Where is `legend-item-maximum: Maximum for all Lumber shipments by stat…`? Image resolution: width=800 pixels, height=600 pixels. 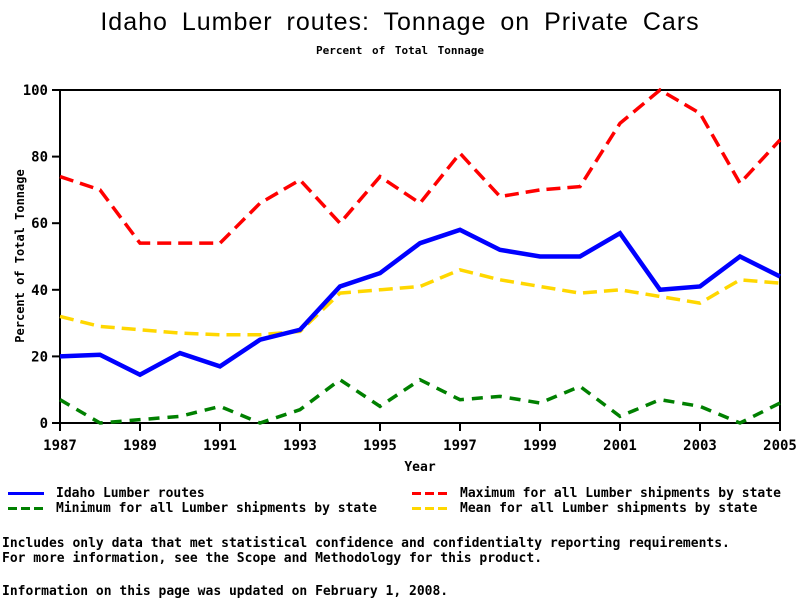
legend-item-maximum: Maximum for all Lumber shipments by stat… is located at coordinates (596, 493).